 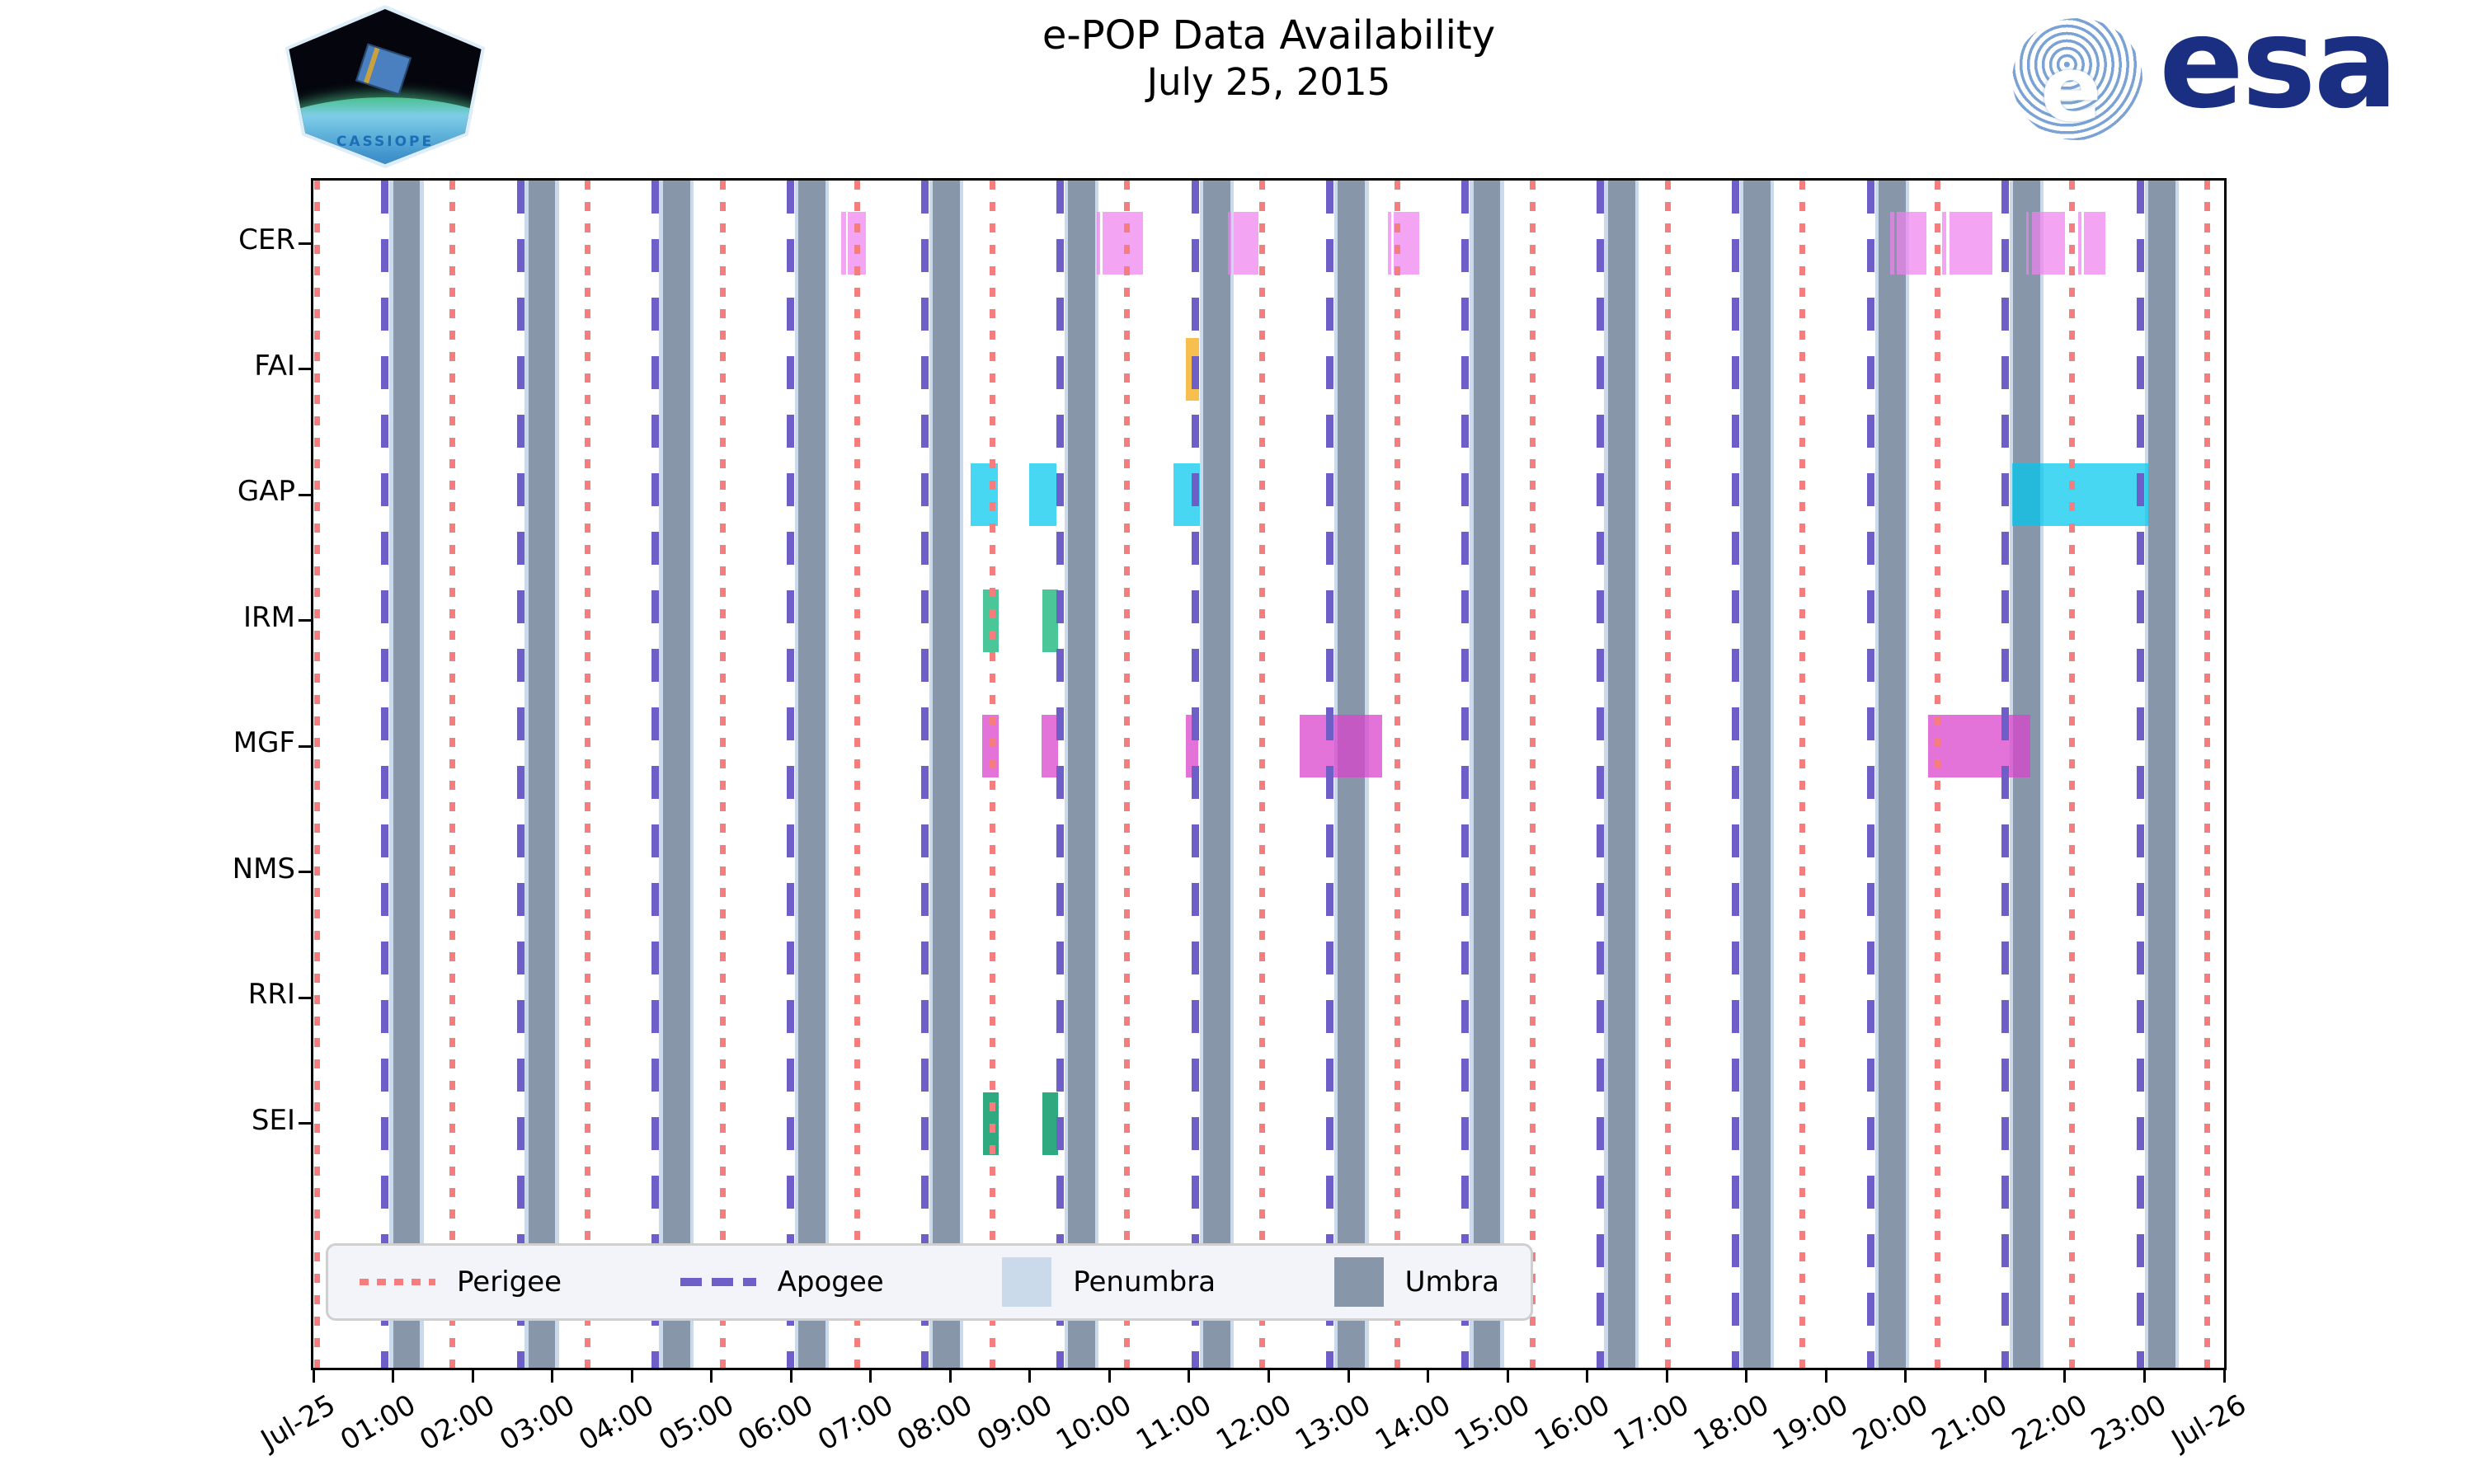 What do you see at coordinates (2209, 1422) in the screenshot?
I see `x-axis-label: Jul-26` at bounding box center [2209, 1422].